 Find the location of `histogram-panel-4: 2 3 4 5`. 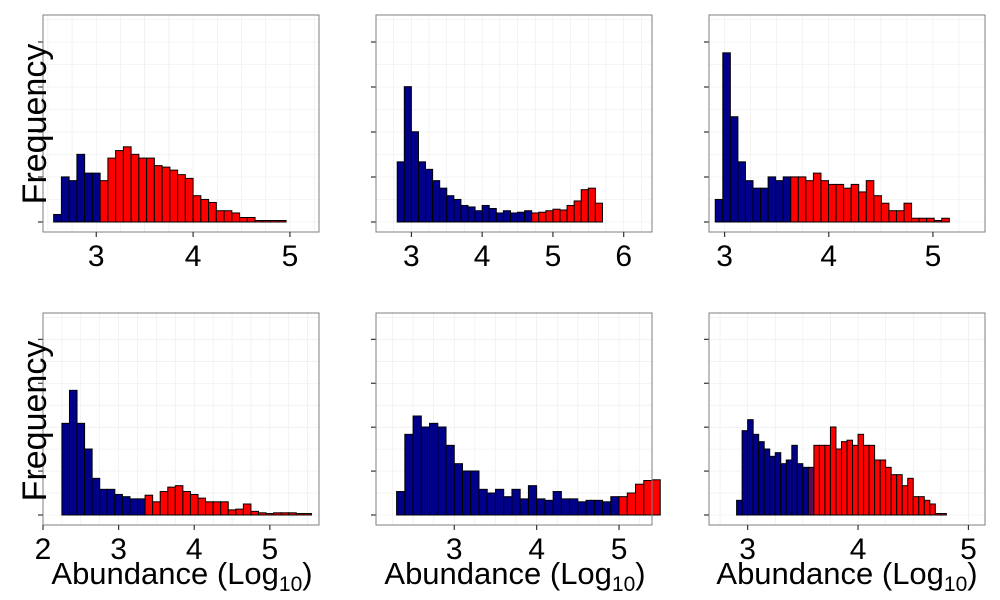

histogram-panel-4: 2 3 4 5 is located at coordinates (177, 439).